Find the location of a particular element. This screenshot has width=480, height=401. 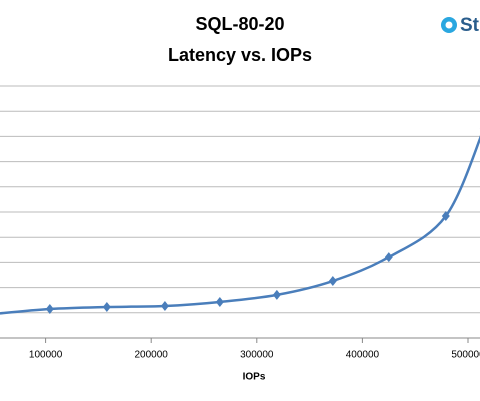

logo-icon-inner is located at coordinates (449, 25).